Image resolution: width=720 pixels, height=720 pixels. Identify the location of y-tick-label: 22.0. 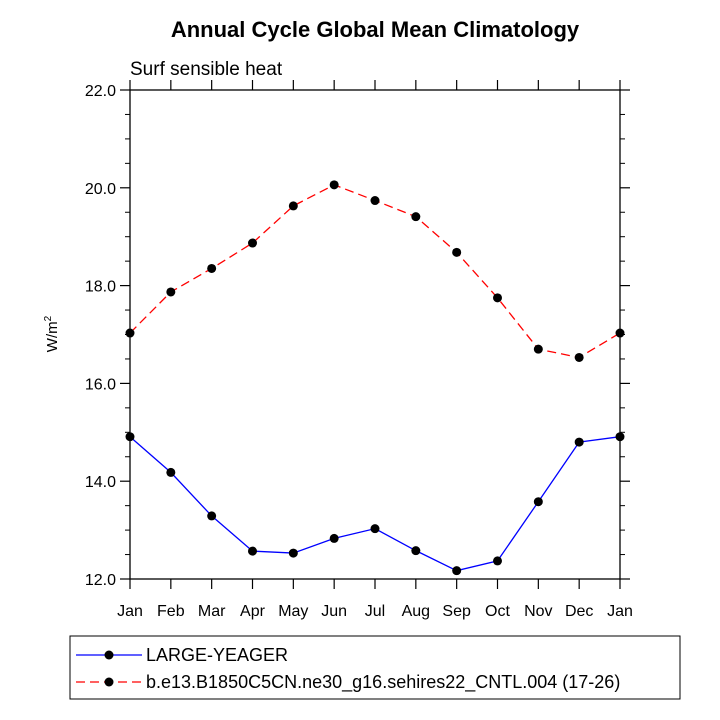
(100, 91).